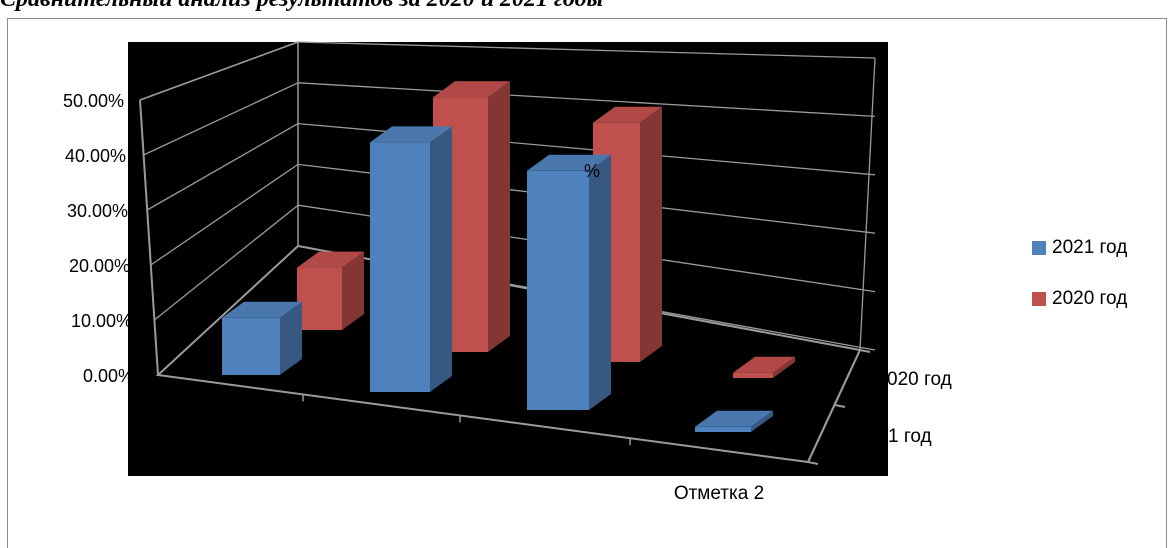 This screenshot has height=548, width=1170. What do you see at coordinates (784, 367) in the screenshot?
I see `bar-2020-3-side` at bounding box center [784, 367].